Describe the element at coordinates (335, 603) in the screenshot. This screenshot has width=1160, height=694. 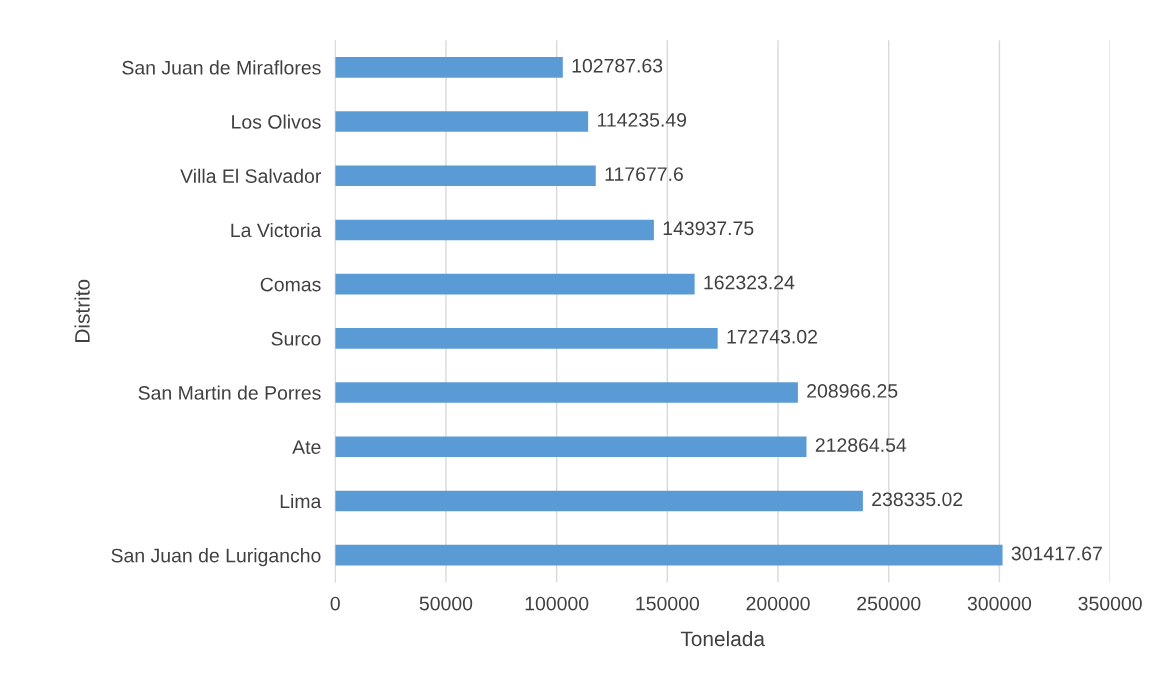
I see `x-tick-label: 0` at that location.